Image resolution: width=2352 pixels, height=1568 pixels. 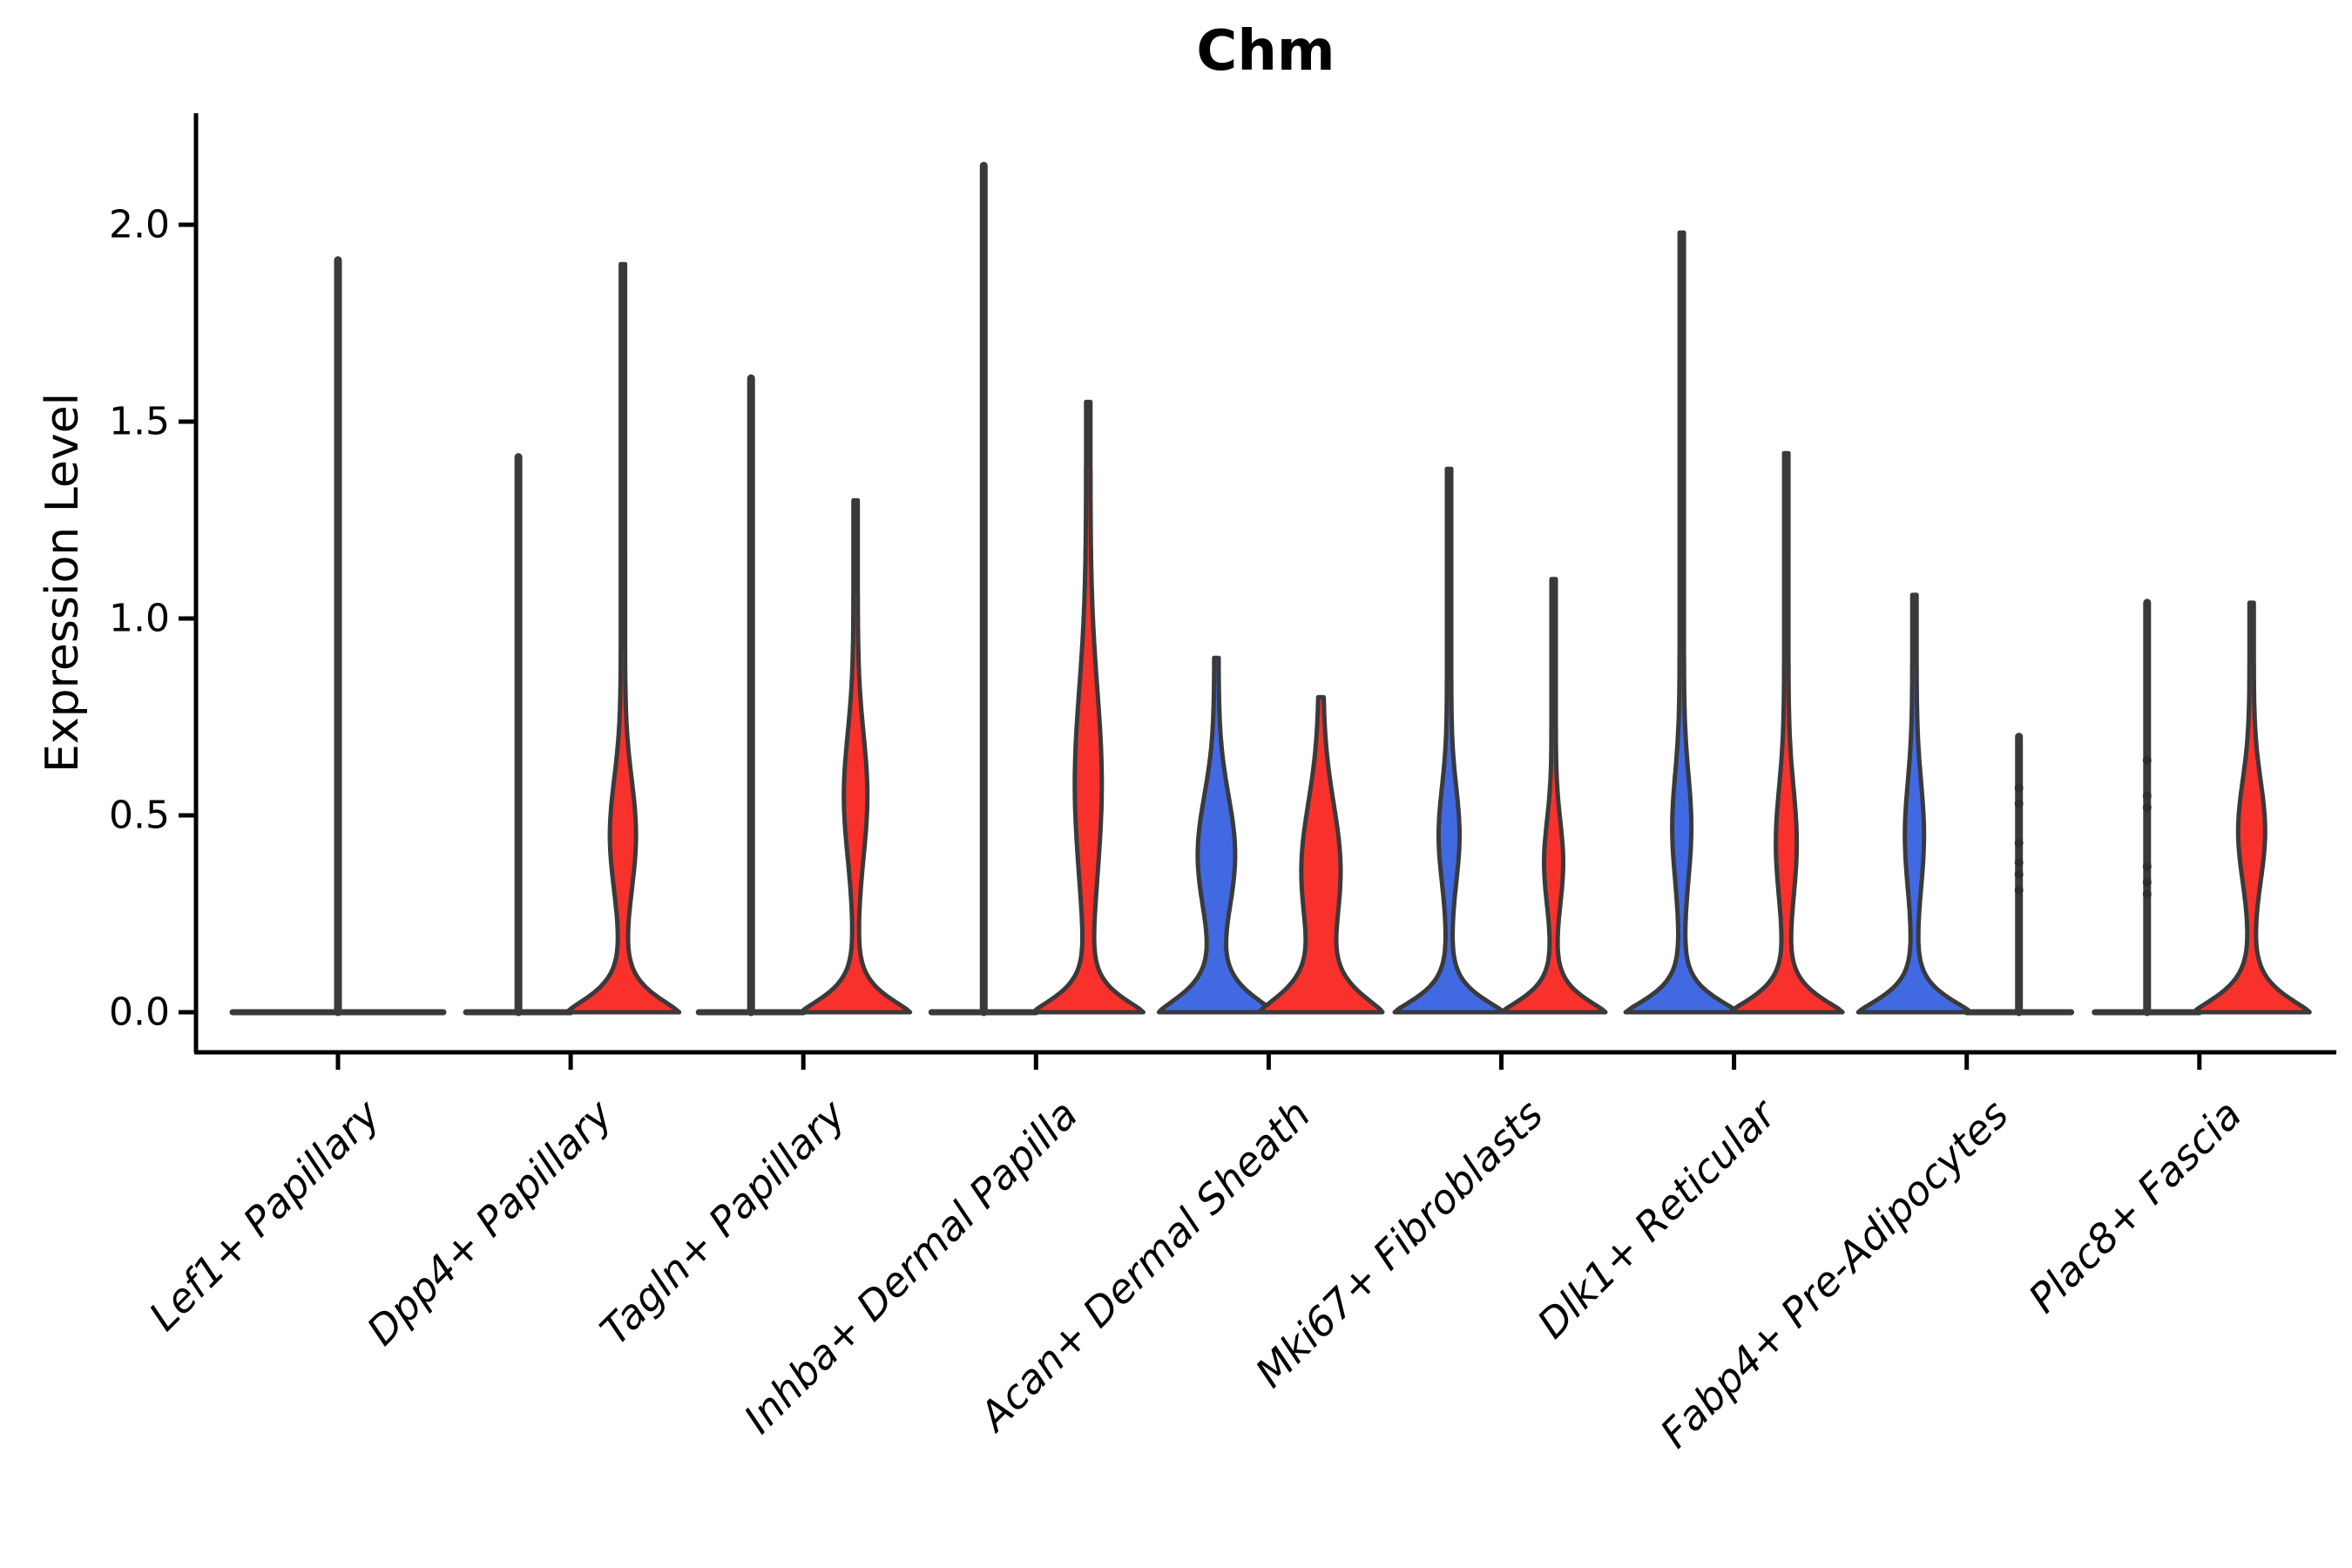 I want to click on violin-tagln-papillary-group2, so click(x=856, y=756).